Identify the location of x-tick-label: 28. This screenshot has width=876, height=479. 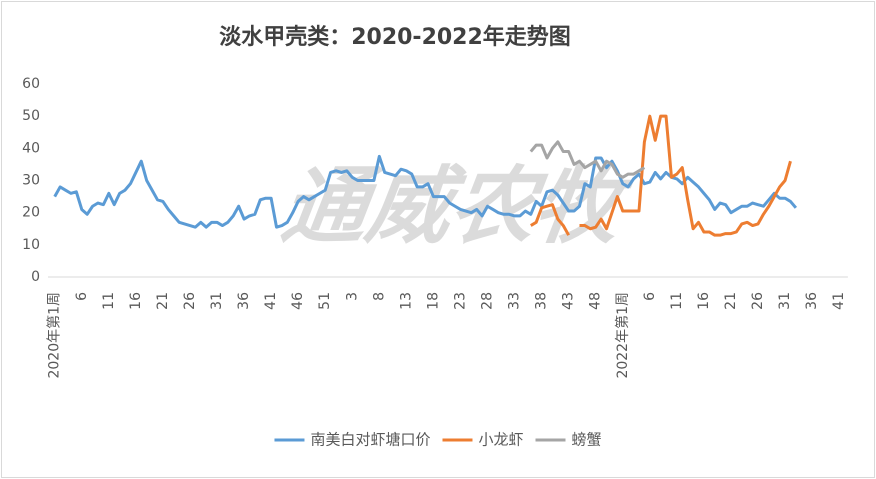
(488, 301).